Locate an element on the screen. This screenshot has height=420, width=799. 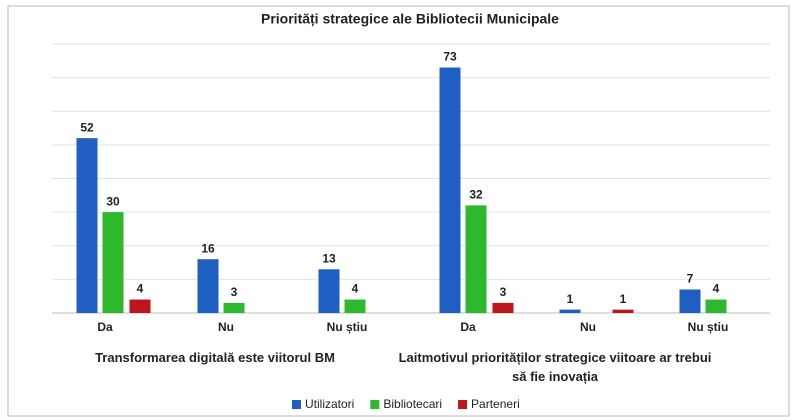
data-label: 32 is located at coordinates (476, 195).